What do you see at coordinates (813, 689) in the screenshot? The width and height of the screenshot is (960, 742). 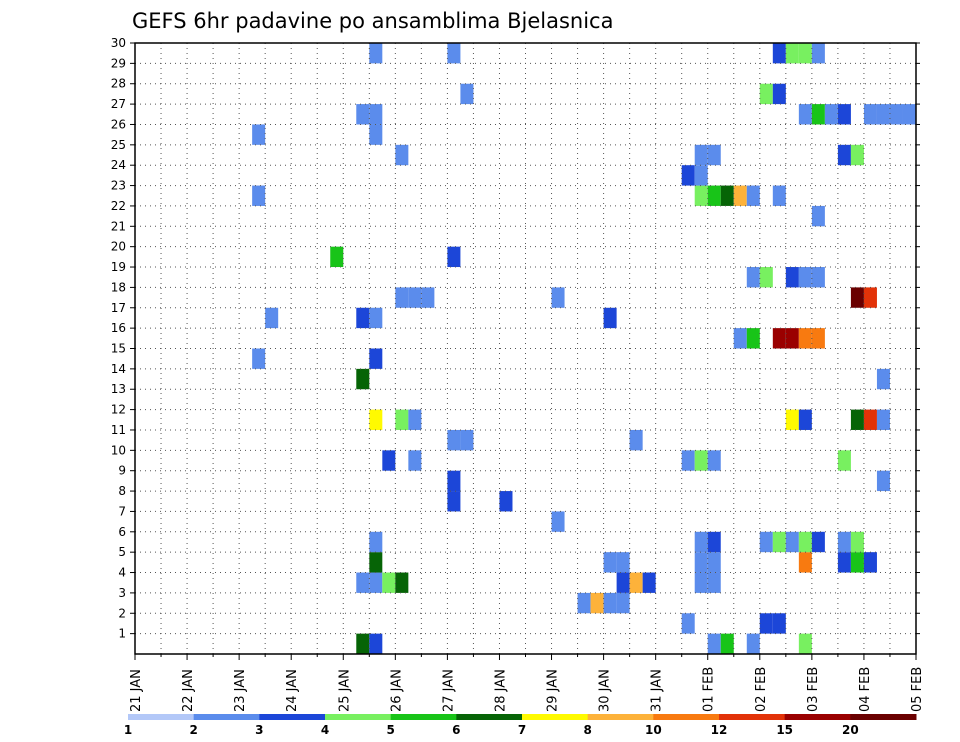 I see `x-tick-label: 03 FEB` at bounding box center [813, 689].